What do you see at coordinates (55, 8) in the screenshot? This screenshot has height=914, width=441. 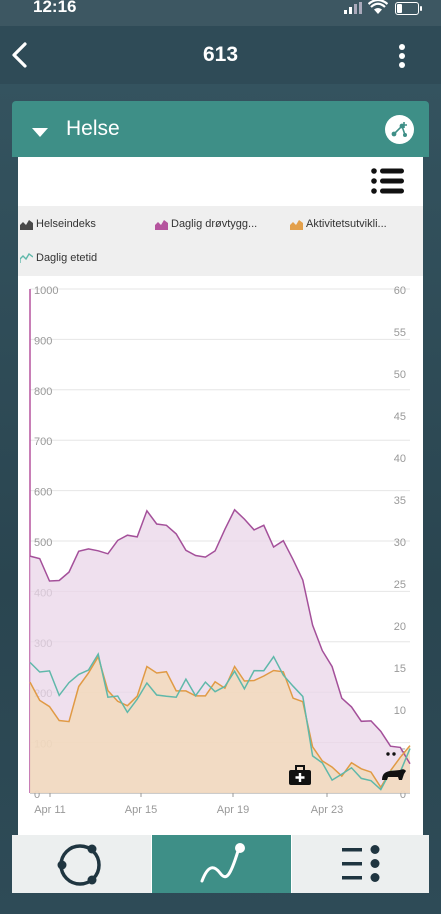 I see `status-time: 12:16` at bounding box center [55, 8].